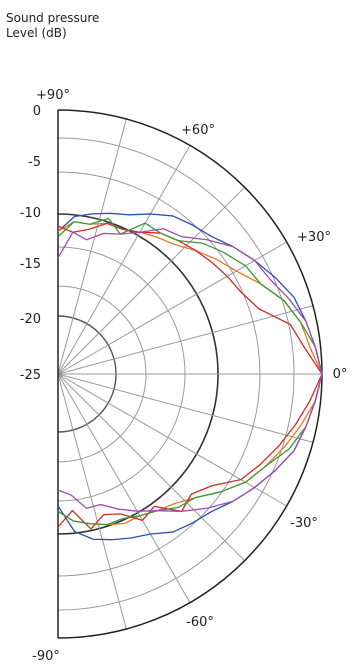  Describe the element at coordinates (304, 523) in the screenshot. I see `angle-tick-label: -30°` at that location.